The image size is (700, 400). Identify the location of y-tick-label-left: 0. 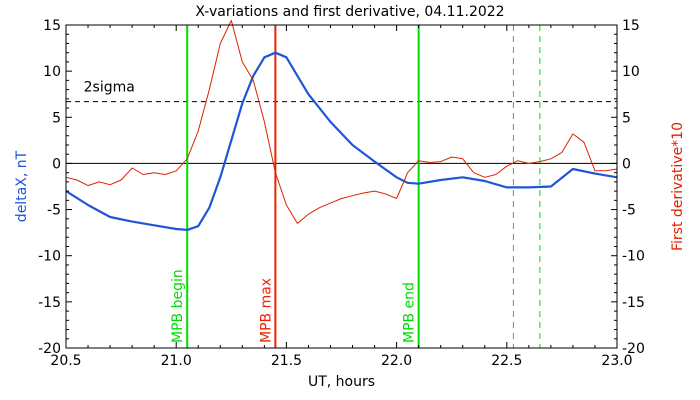
(56, 164).